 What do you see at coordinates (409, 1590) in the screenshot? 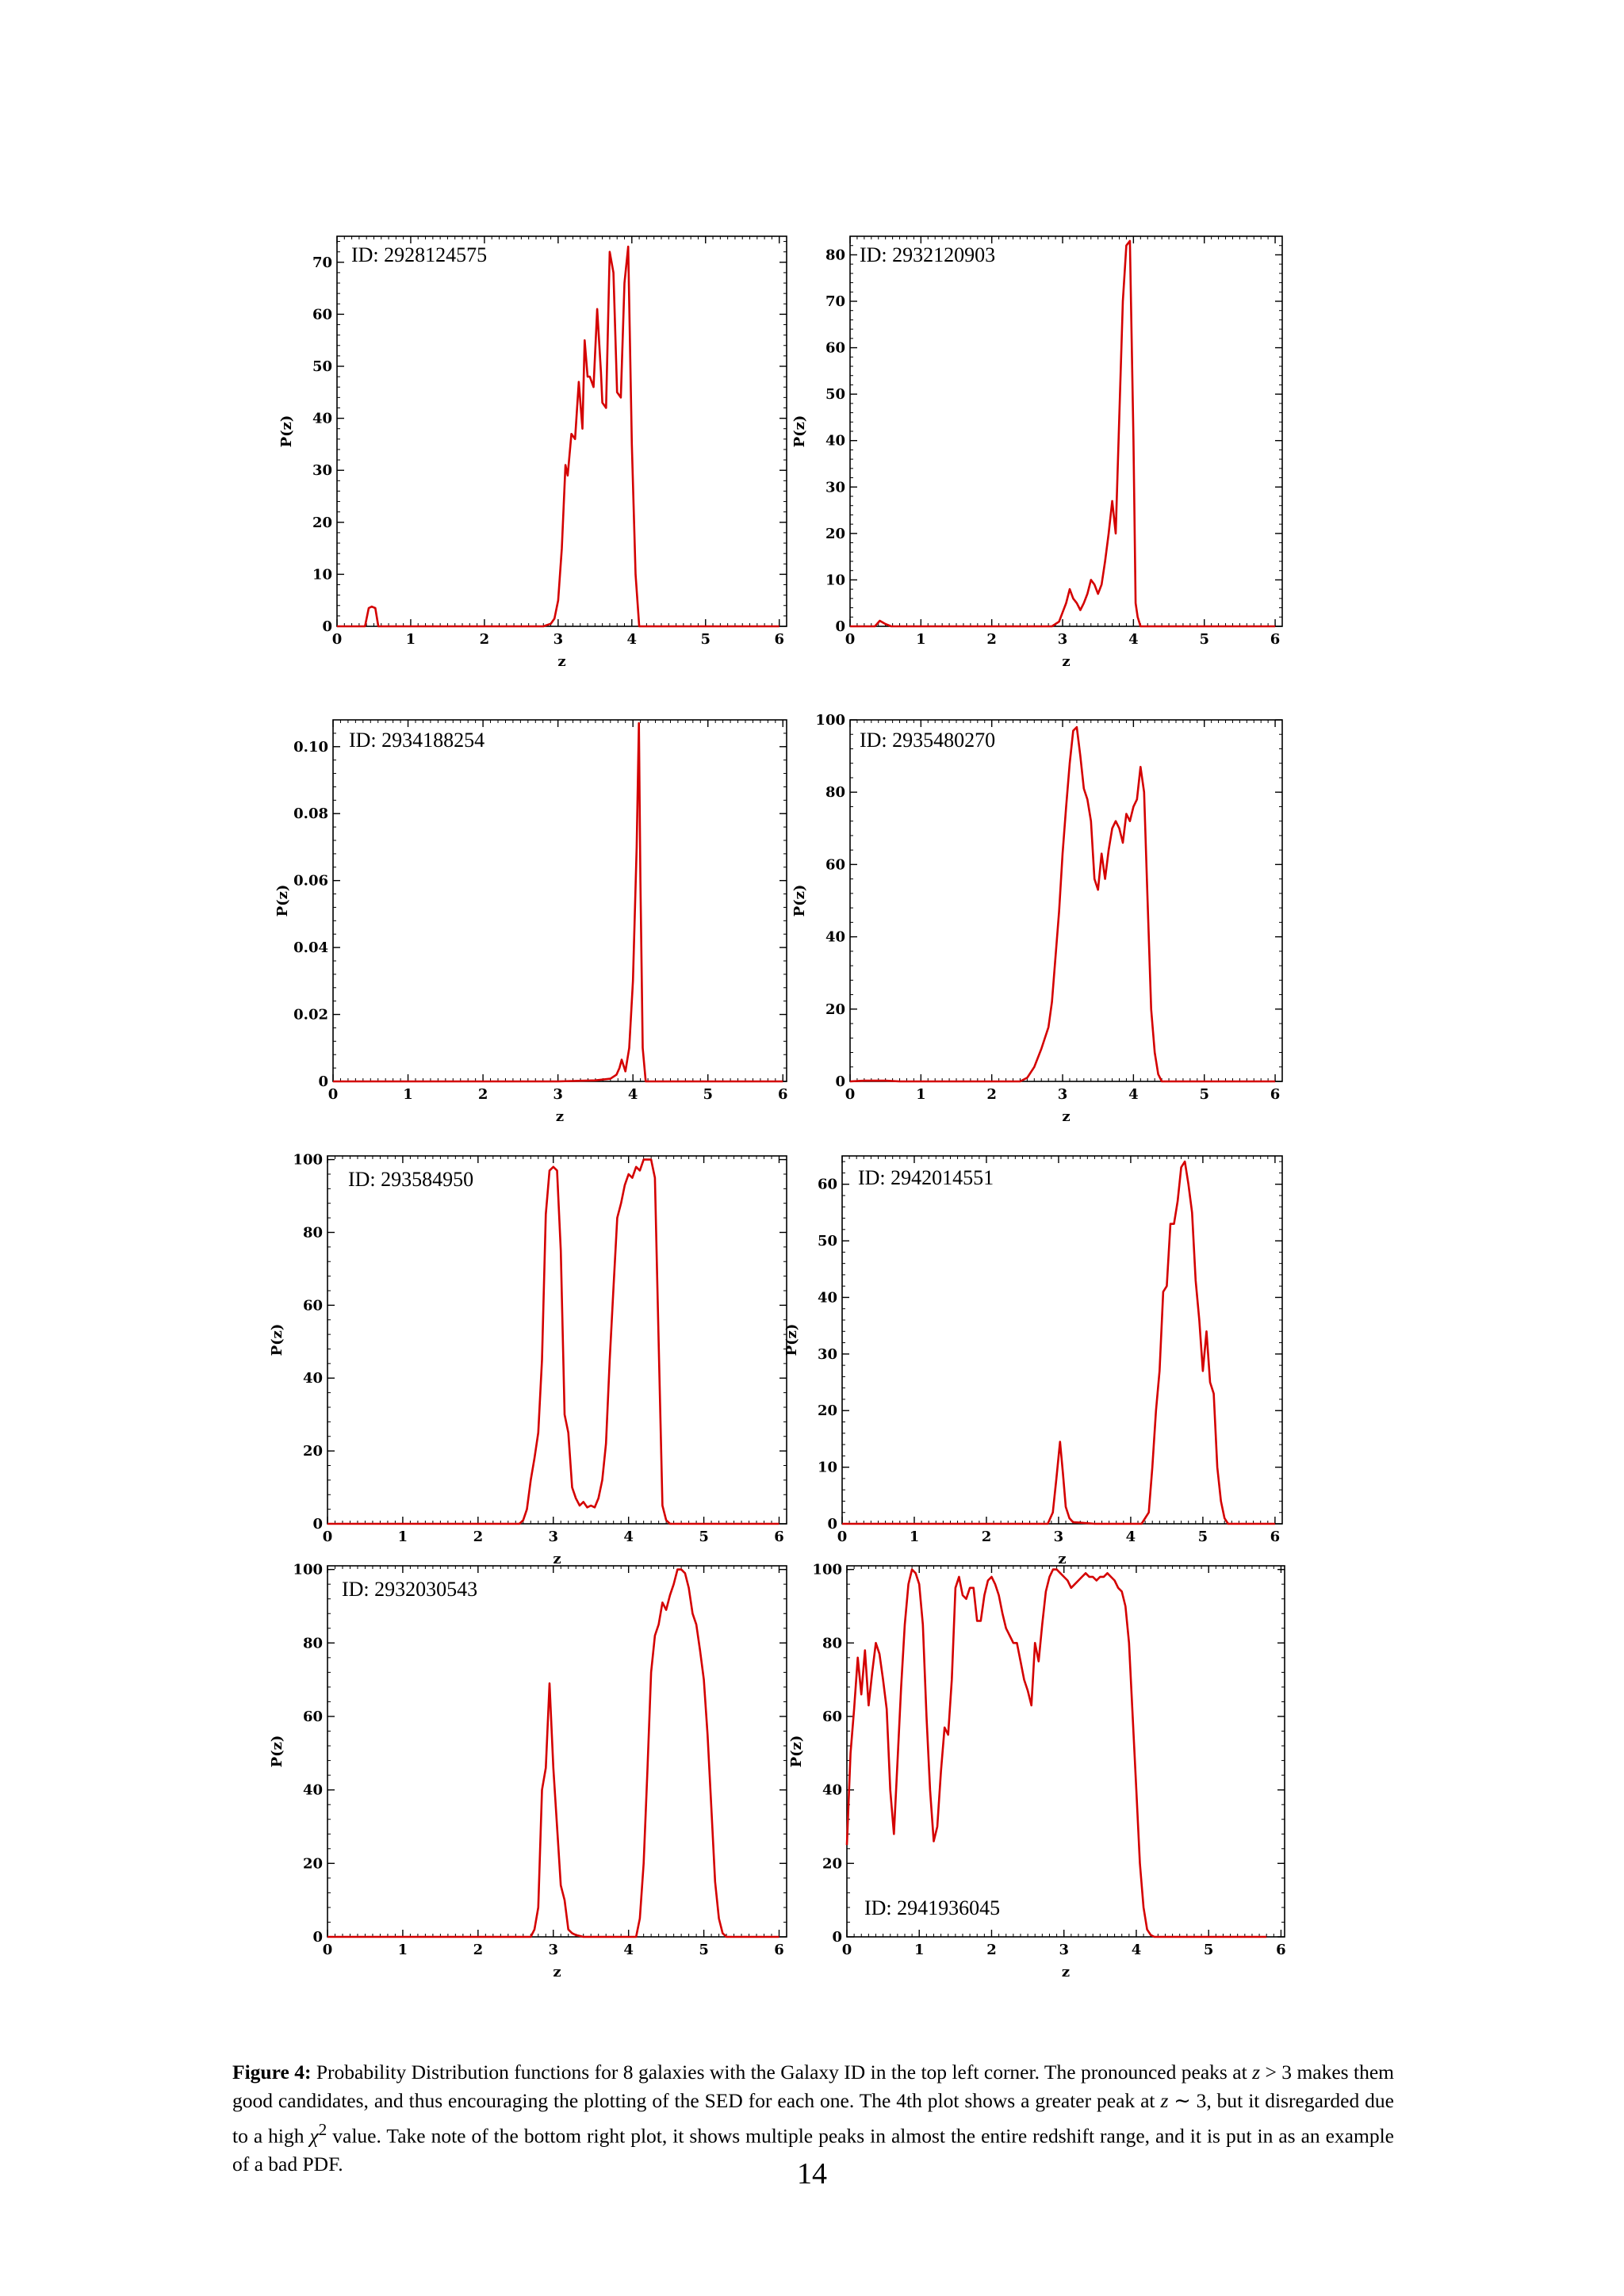
I see `galaxy-id-label: ID: 2932030543` at bounding box center [409, 1590].